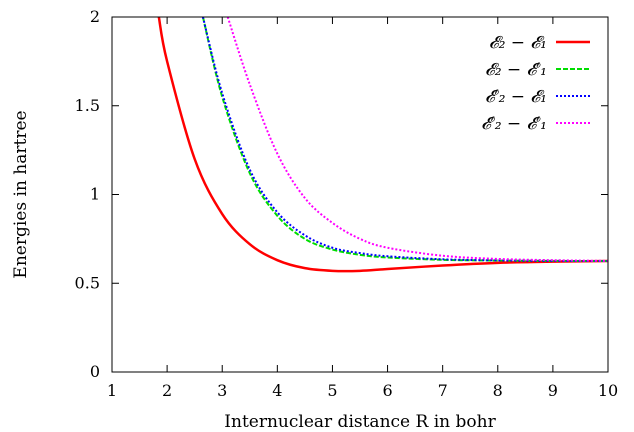 This screenshot has height=432, width=634. I want to click on x-tick-label: 5, so click(332, 390).